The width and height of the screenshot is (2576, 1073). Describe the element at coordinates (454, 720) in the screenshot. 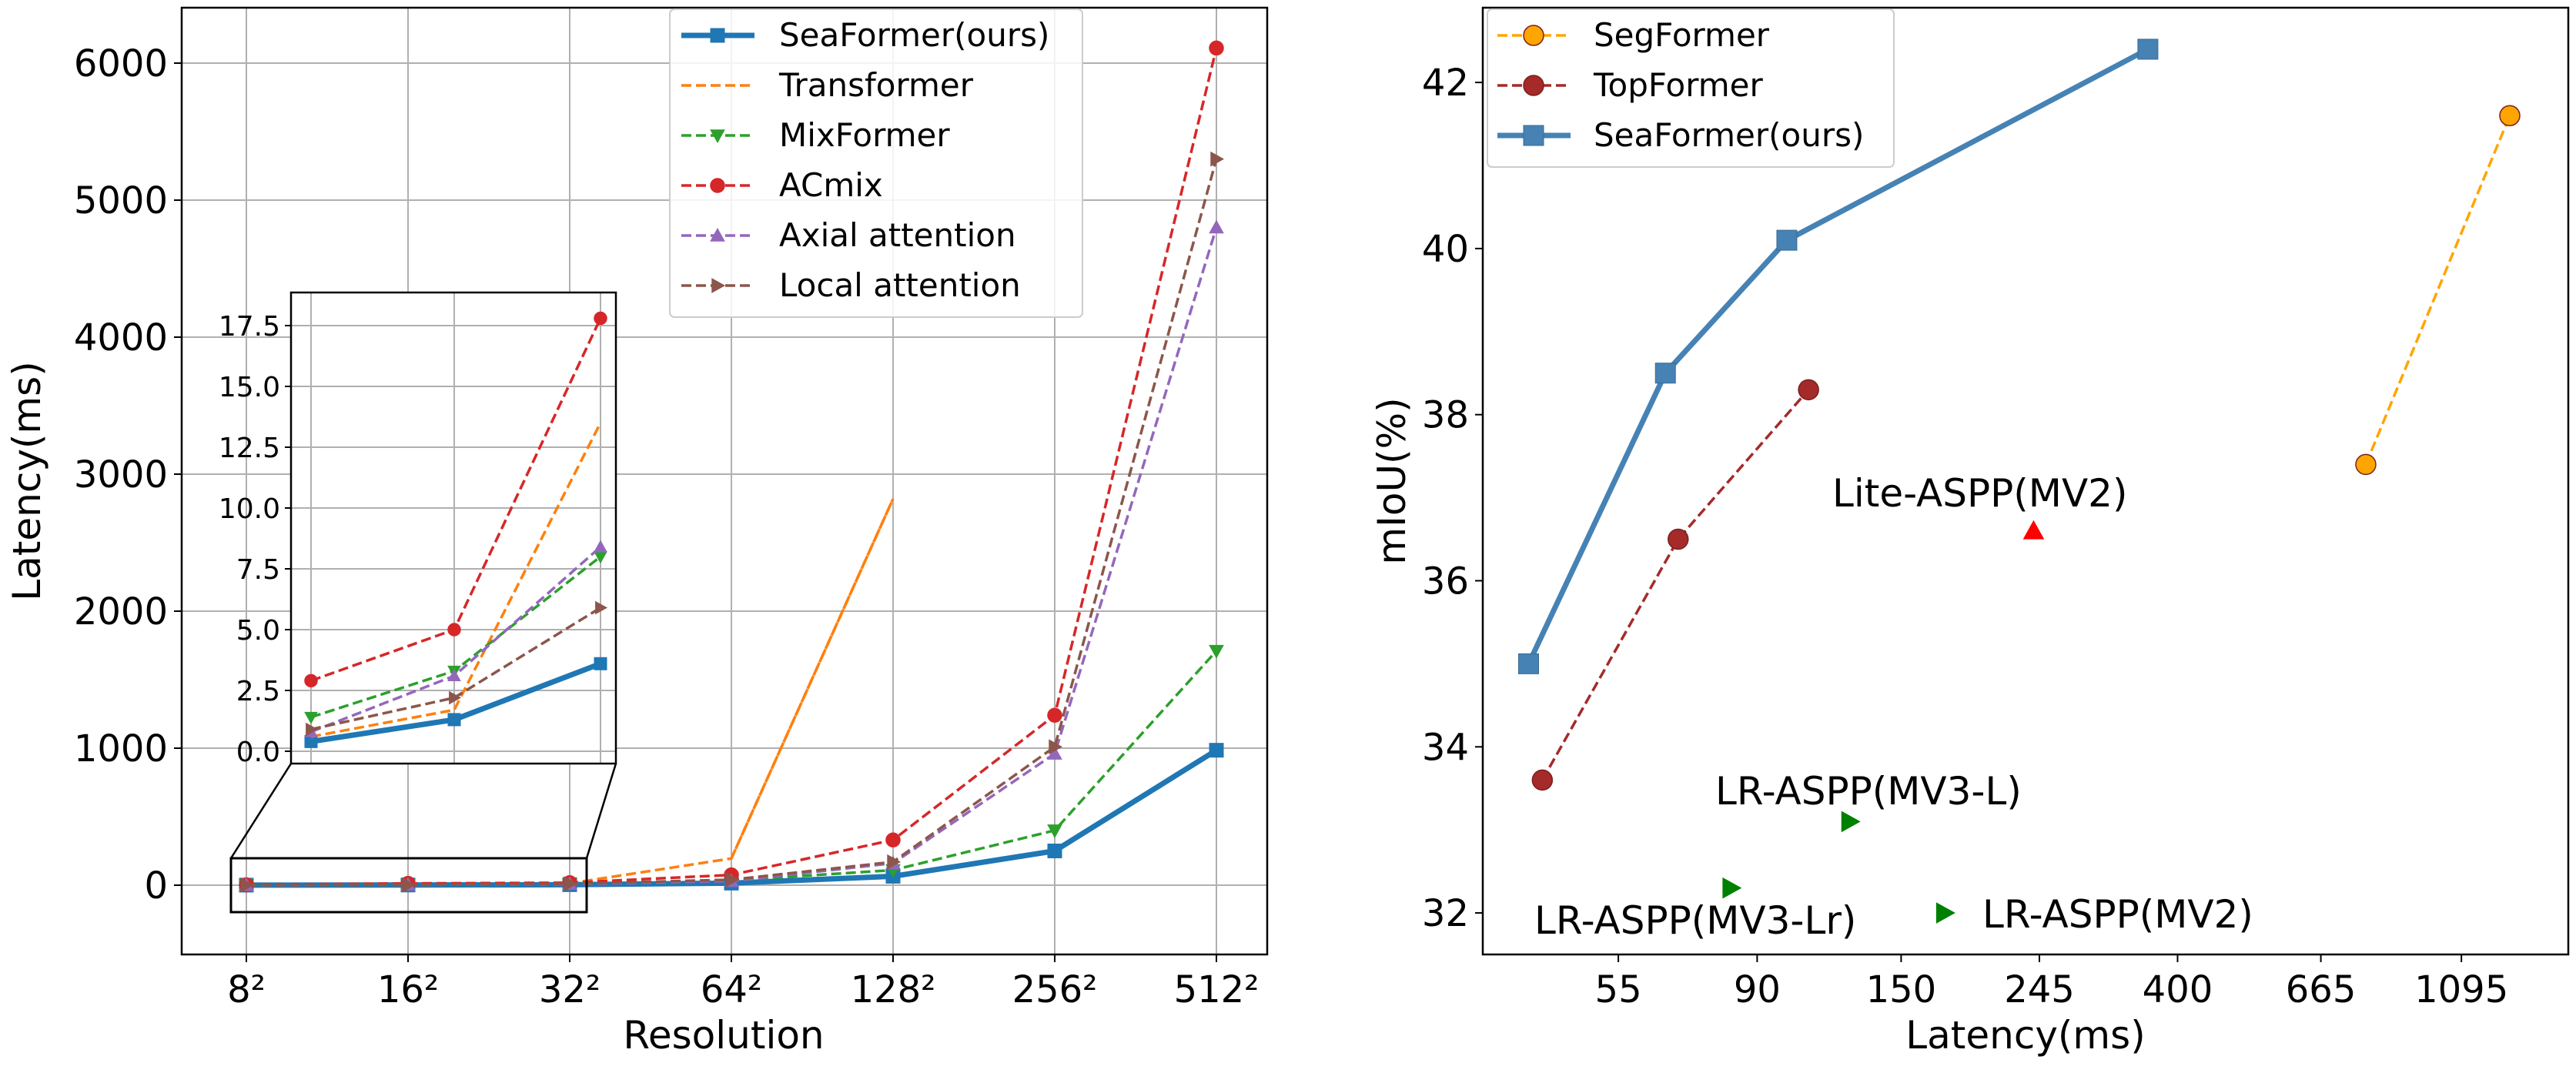

I see `inset-data-point-seaformer-ours` at that location.